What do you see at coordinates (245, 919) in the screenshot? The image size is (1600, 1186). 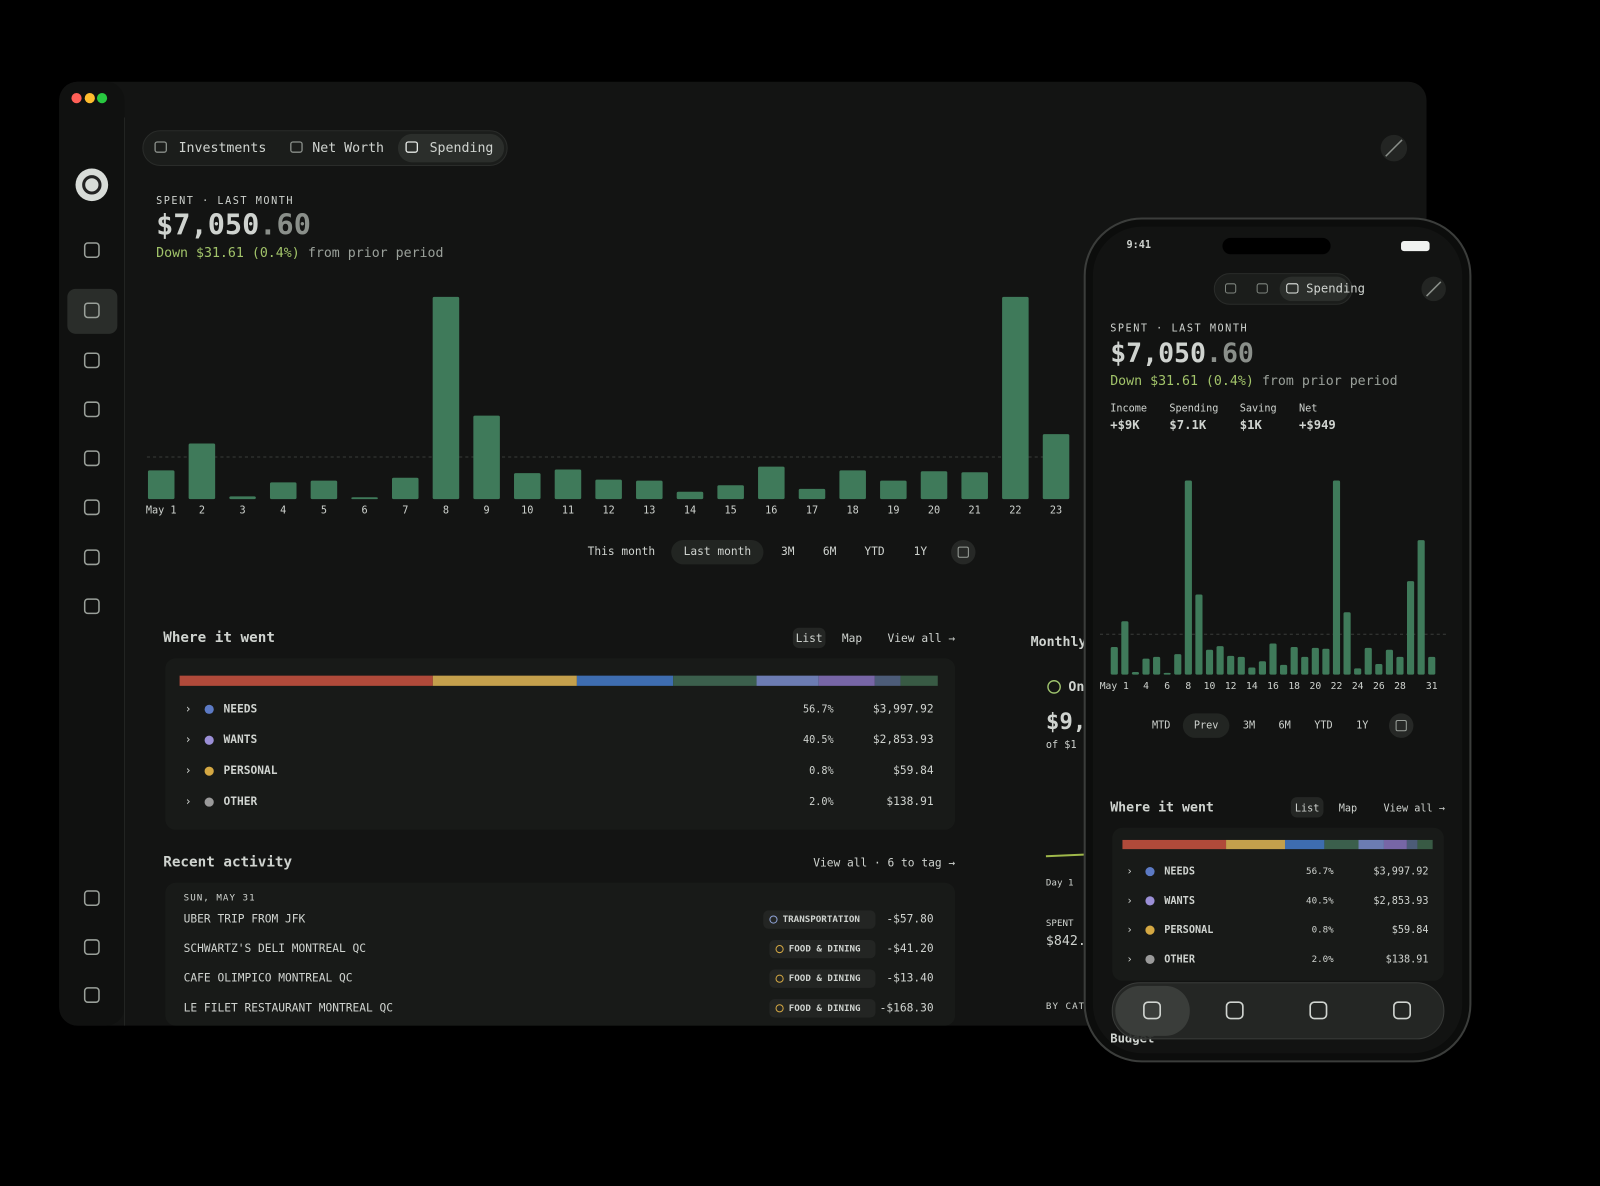 I see `merchant: UBER TRIP FROM JFK` at bounding box center [245, 919].